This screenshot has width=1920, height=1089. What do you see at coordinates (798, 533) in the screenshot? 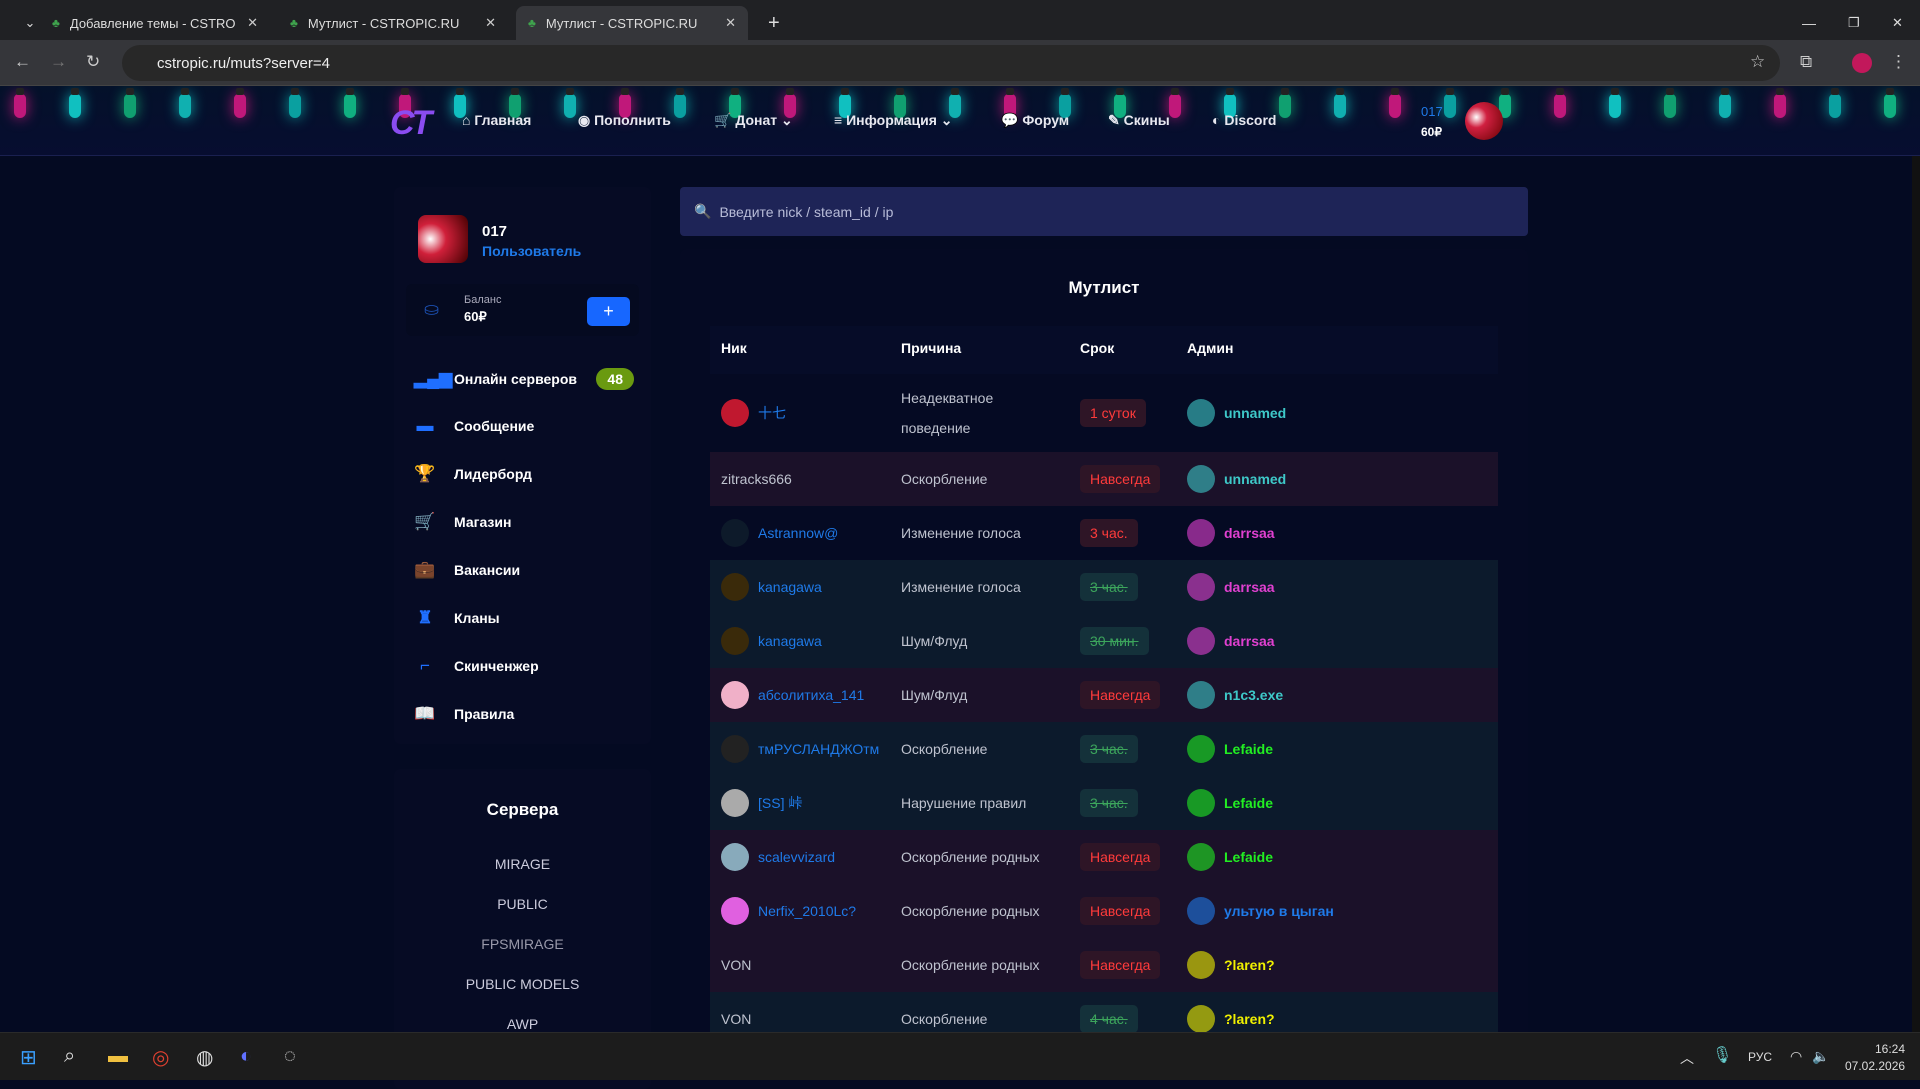
I see `nick-link: Astrannow@` at bounding box center [798, 533].